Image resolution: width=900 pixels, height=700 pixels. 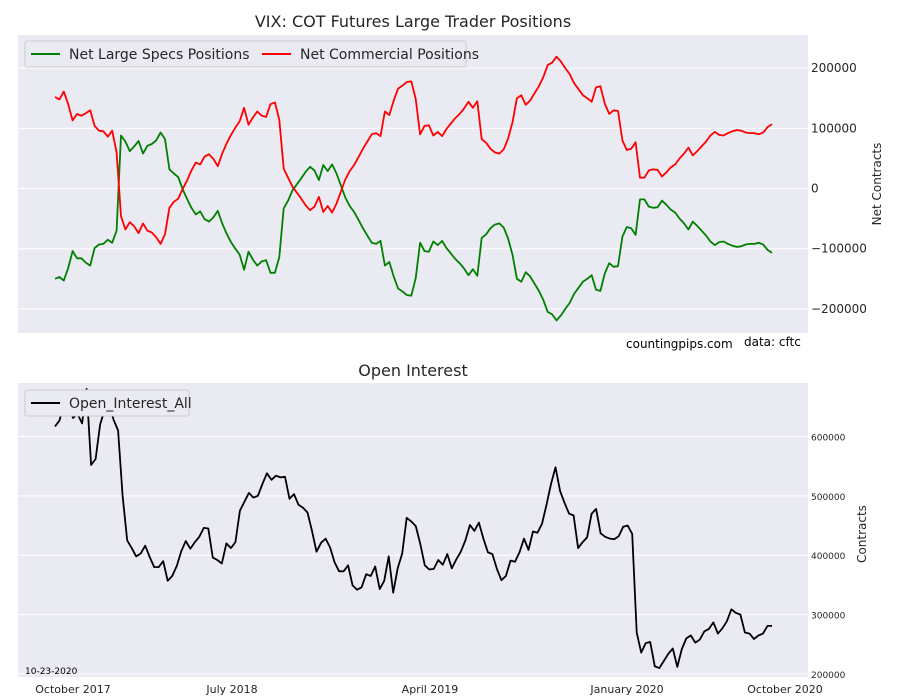 What do you see at coordinates (839, 309) in the screenshot?
I see `top-y-tick-label: −200000` at bounding box center [839, 309].